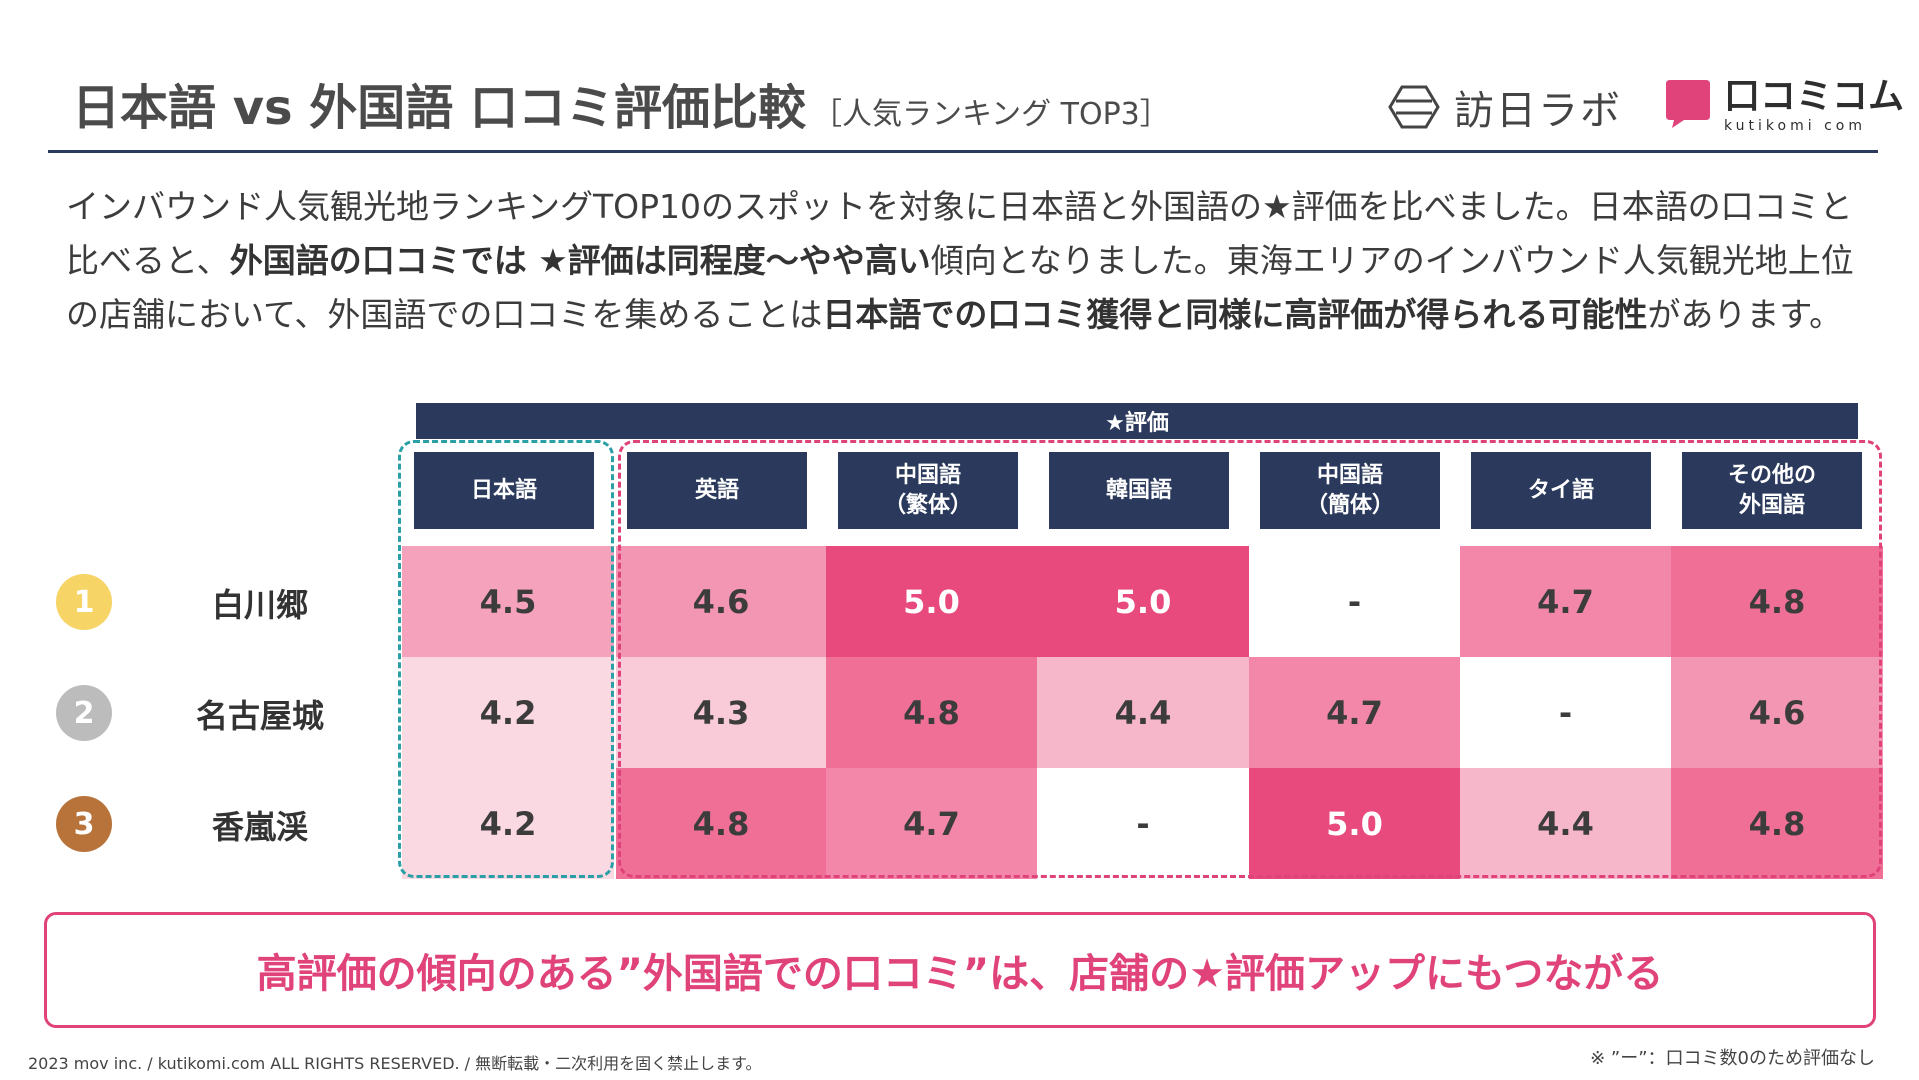  I want to click on title-subtitle: ［人気ランキング TOP3］, so click(991, 114).